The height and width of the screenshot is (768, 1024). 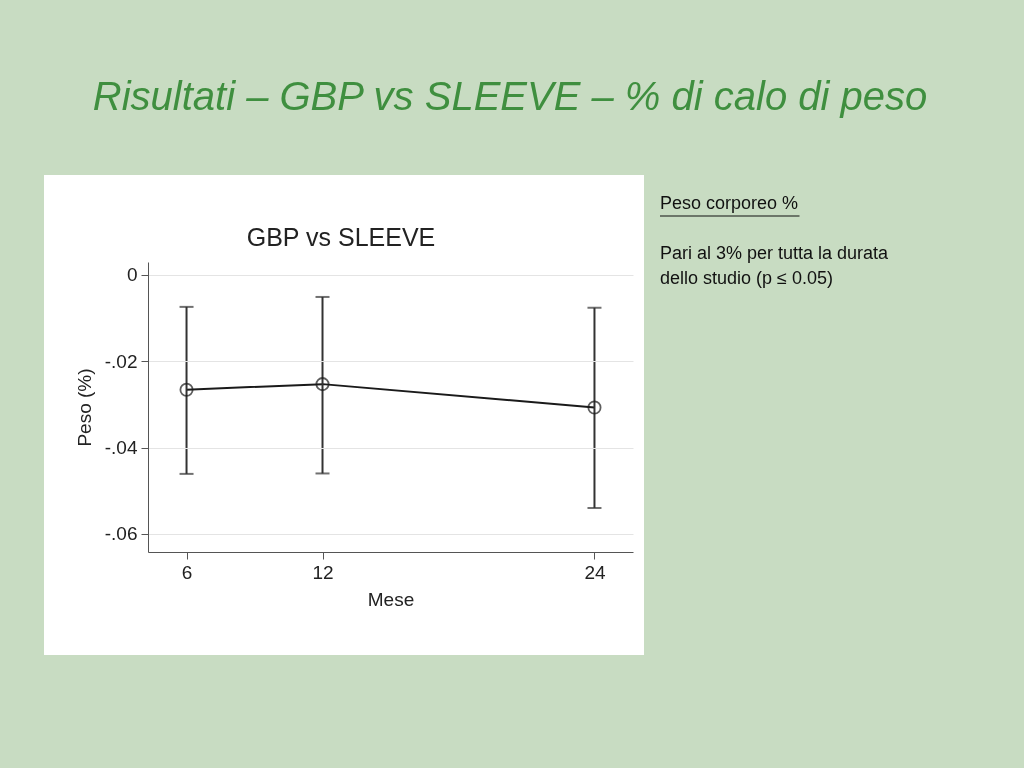 I want to click on x-tick-label: 24, so click(x=595, y=572).